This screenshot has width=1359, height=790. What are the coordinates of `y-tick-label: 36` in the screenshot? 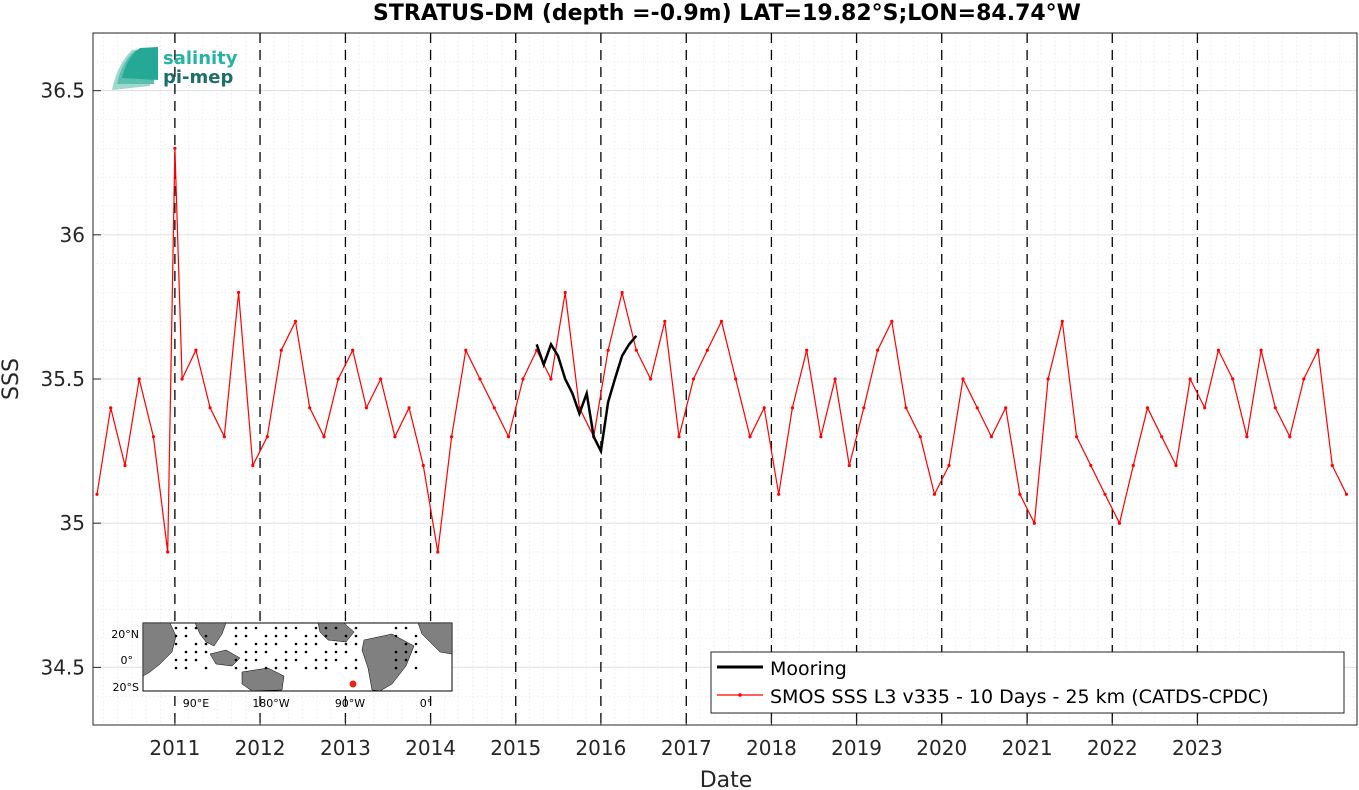 It's located at (72, 235).